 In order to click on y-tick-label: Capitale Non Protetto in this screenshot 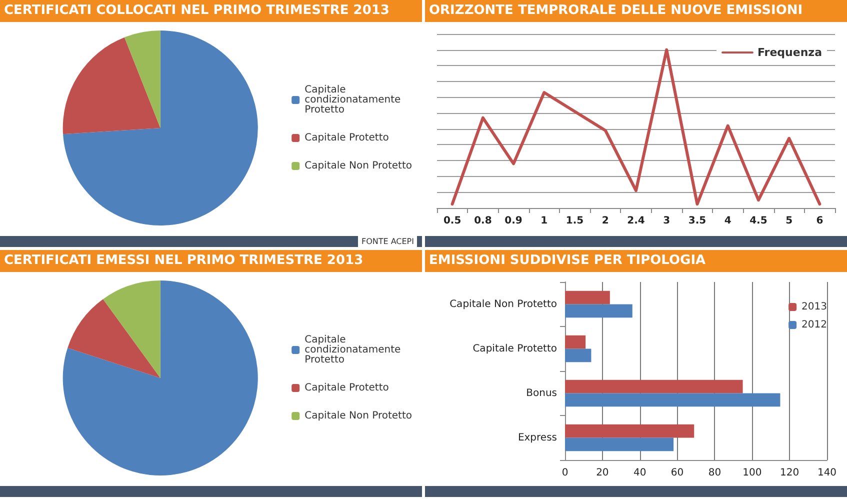, I will do `click(503, 304)`.